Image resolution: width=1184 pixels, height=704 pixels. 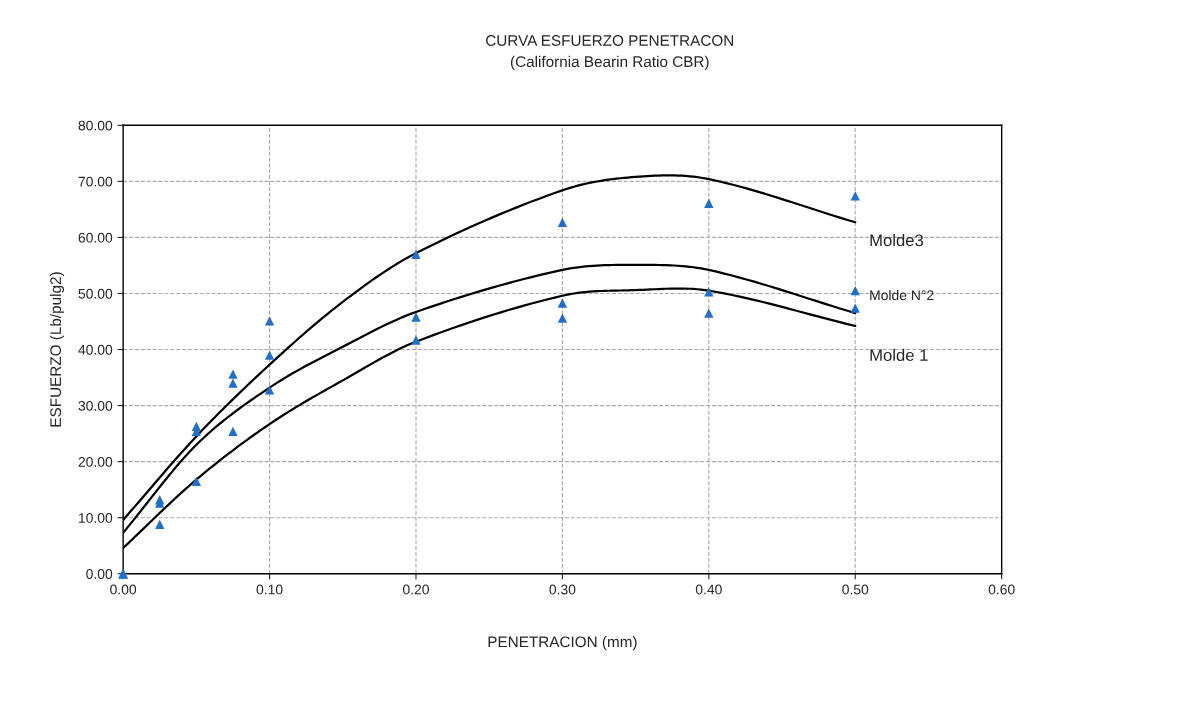 I want to click on x-tick-label: 0.00, so click(x=123, y=589).